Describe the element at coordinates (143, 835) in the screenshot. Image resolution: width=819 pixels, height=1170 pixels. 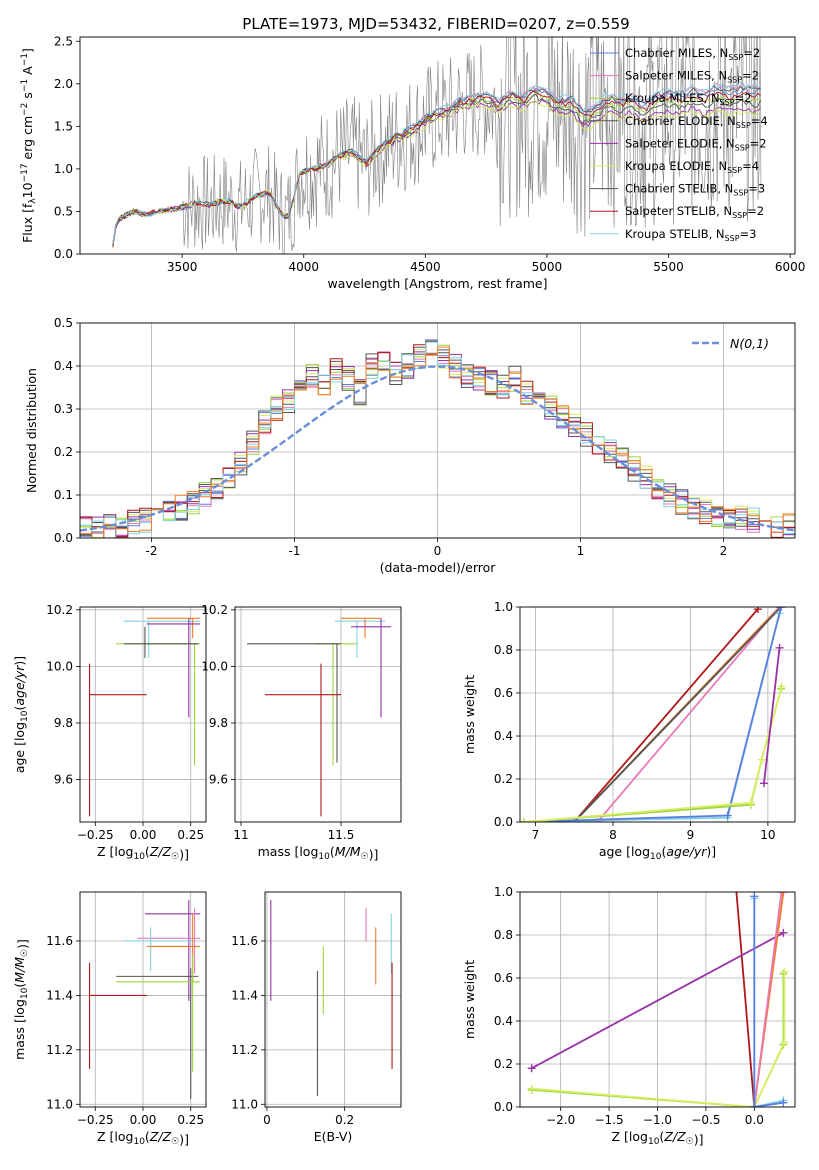
I see `x-tick-label: 0.00` at that location.